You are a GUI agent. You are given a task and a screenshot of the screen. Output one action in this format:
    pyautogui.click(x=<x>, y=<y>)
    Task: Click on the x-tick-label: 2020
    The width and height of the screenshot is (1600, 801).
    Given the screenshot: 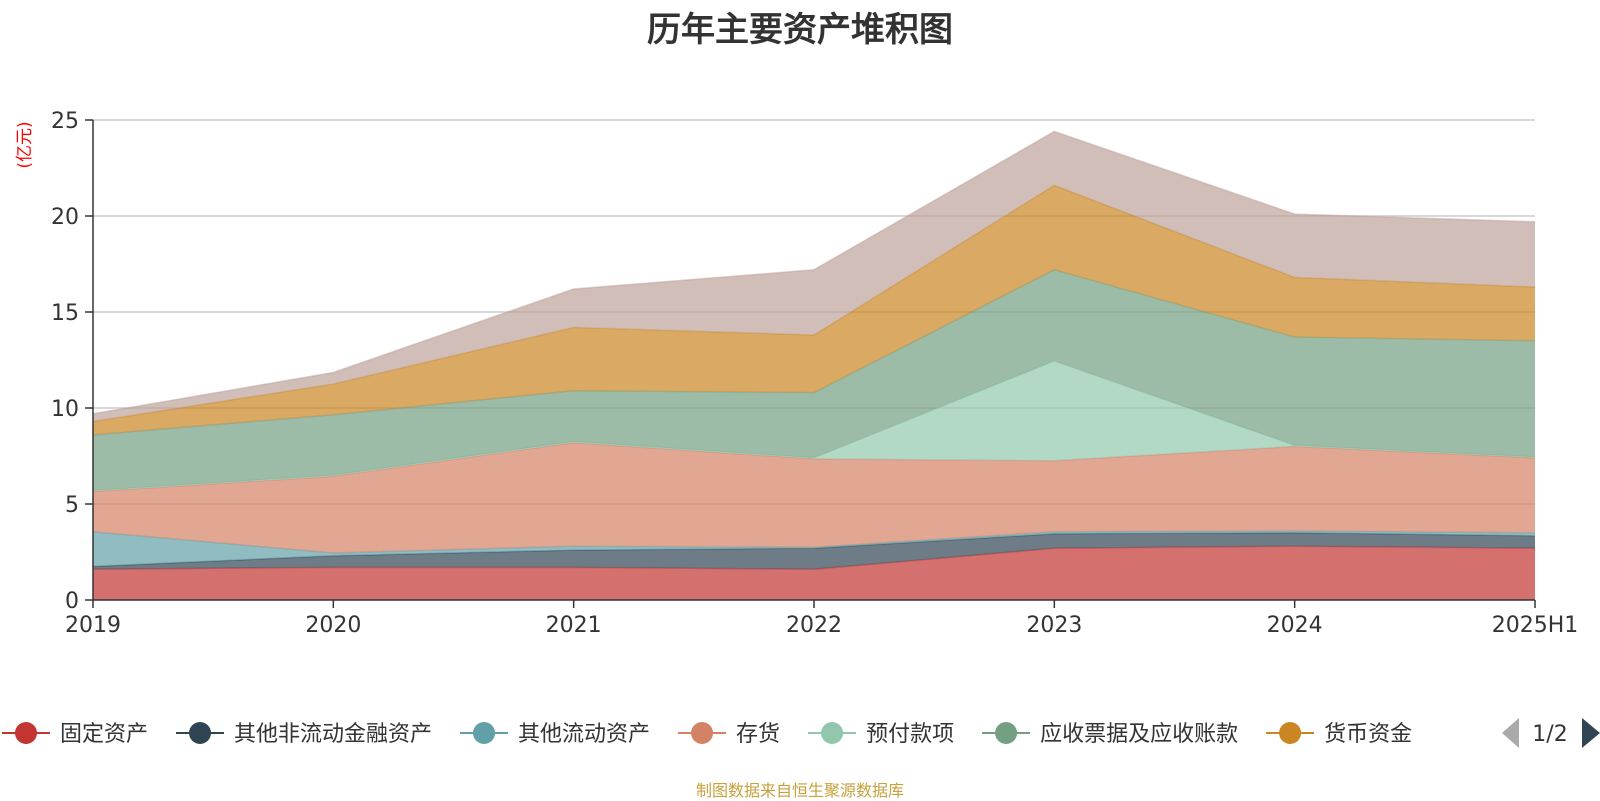 What is the action you would take?
    pyautogui.click(x=333, y=625)
    